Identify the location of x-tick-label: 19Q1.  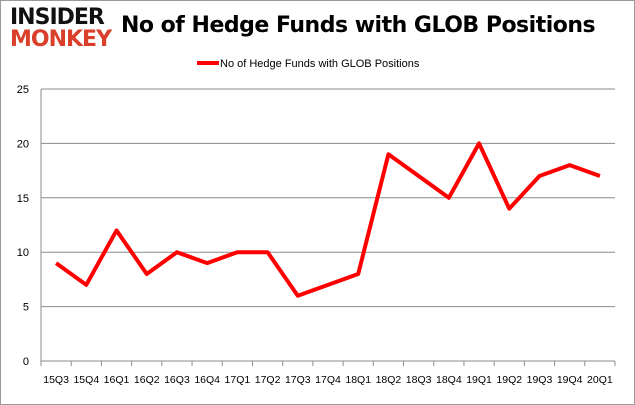
(479, 380).